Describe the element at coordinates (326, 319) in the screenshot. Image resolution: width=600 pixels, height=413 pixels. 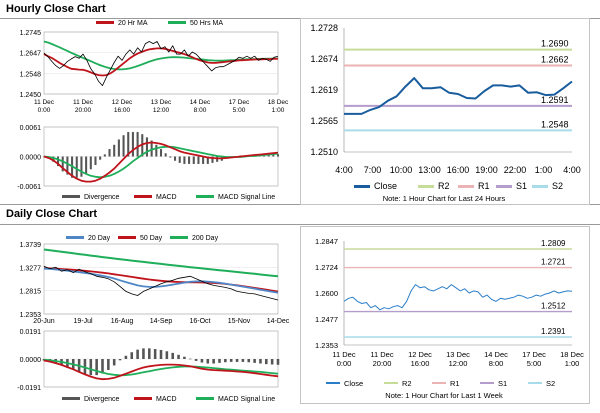
I see `daily-pivot-y-tick: 1.2477` at that location.